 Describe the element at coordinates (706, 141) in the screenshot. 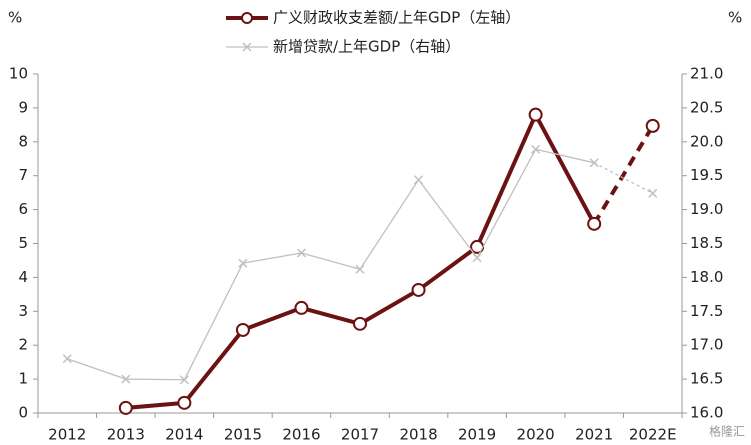

I see `y2-tick-label: 20.0` at that location.